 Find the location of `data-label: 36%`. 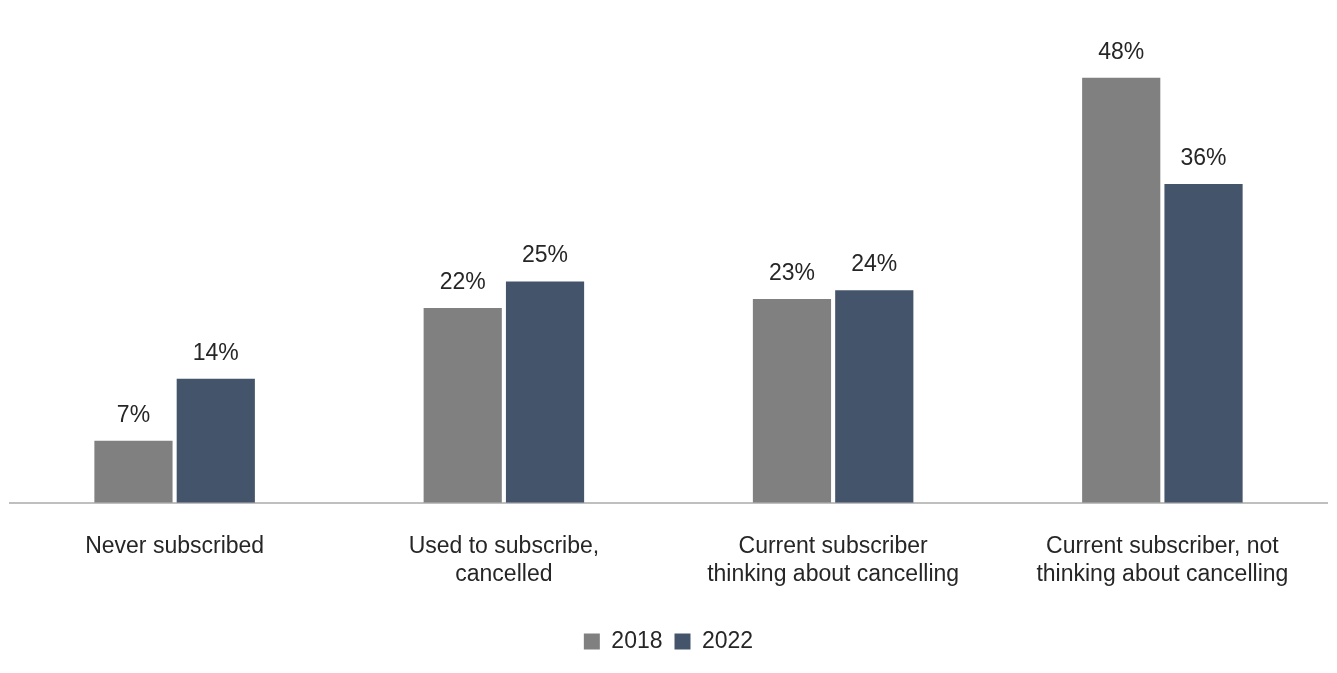

data-label: 36% is located at coordinates (1203, 156).